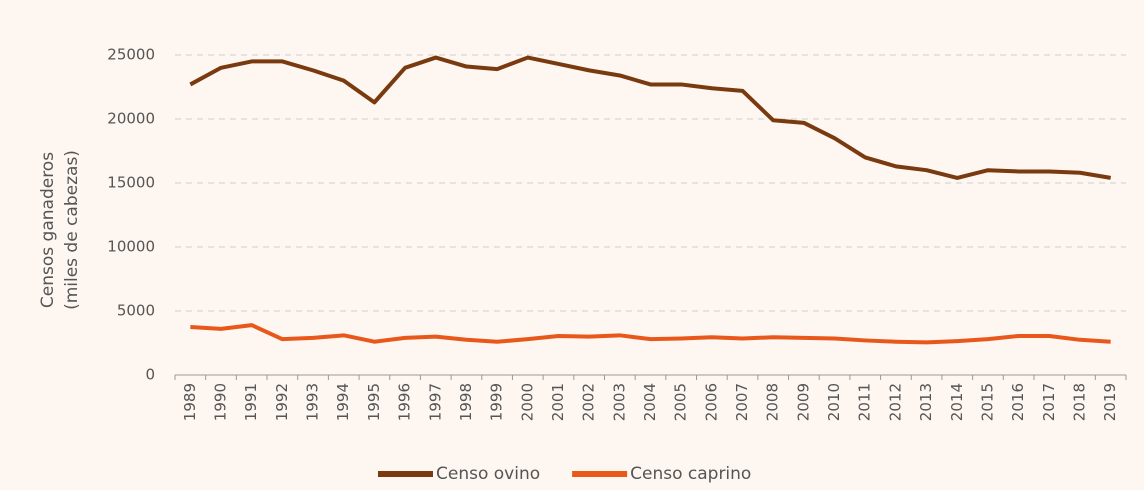  Describe the element at coordinates (803, 402) in the screenshot. I see `x-tick-label: 2009` at that location.